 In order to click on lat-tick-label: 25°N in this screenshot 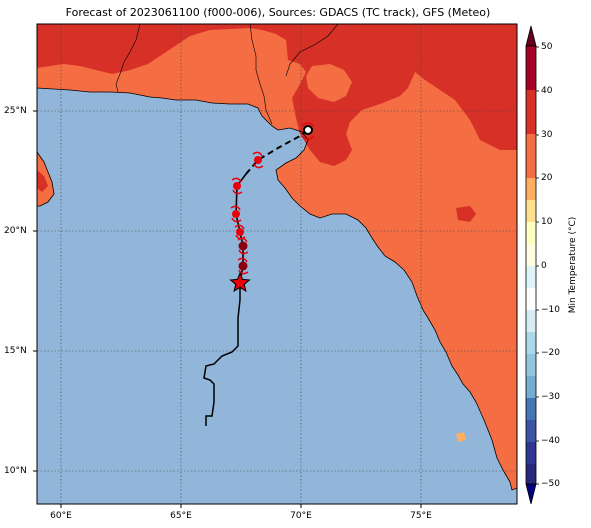, I will do `click(15, 111)`.